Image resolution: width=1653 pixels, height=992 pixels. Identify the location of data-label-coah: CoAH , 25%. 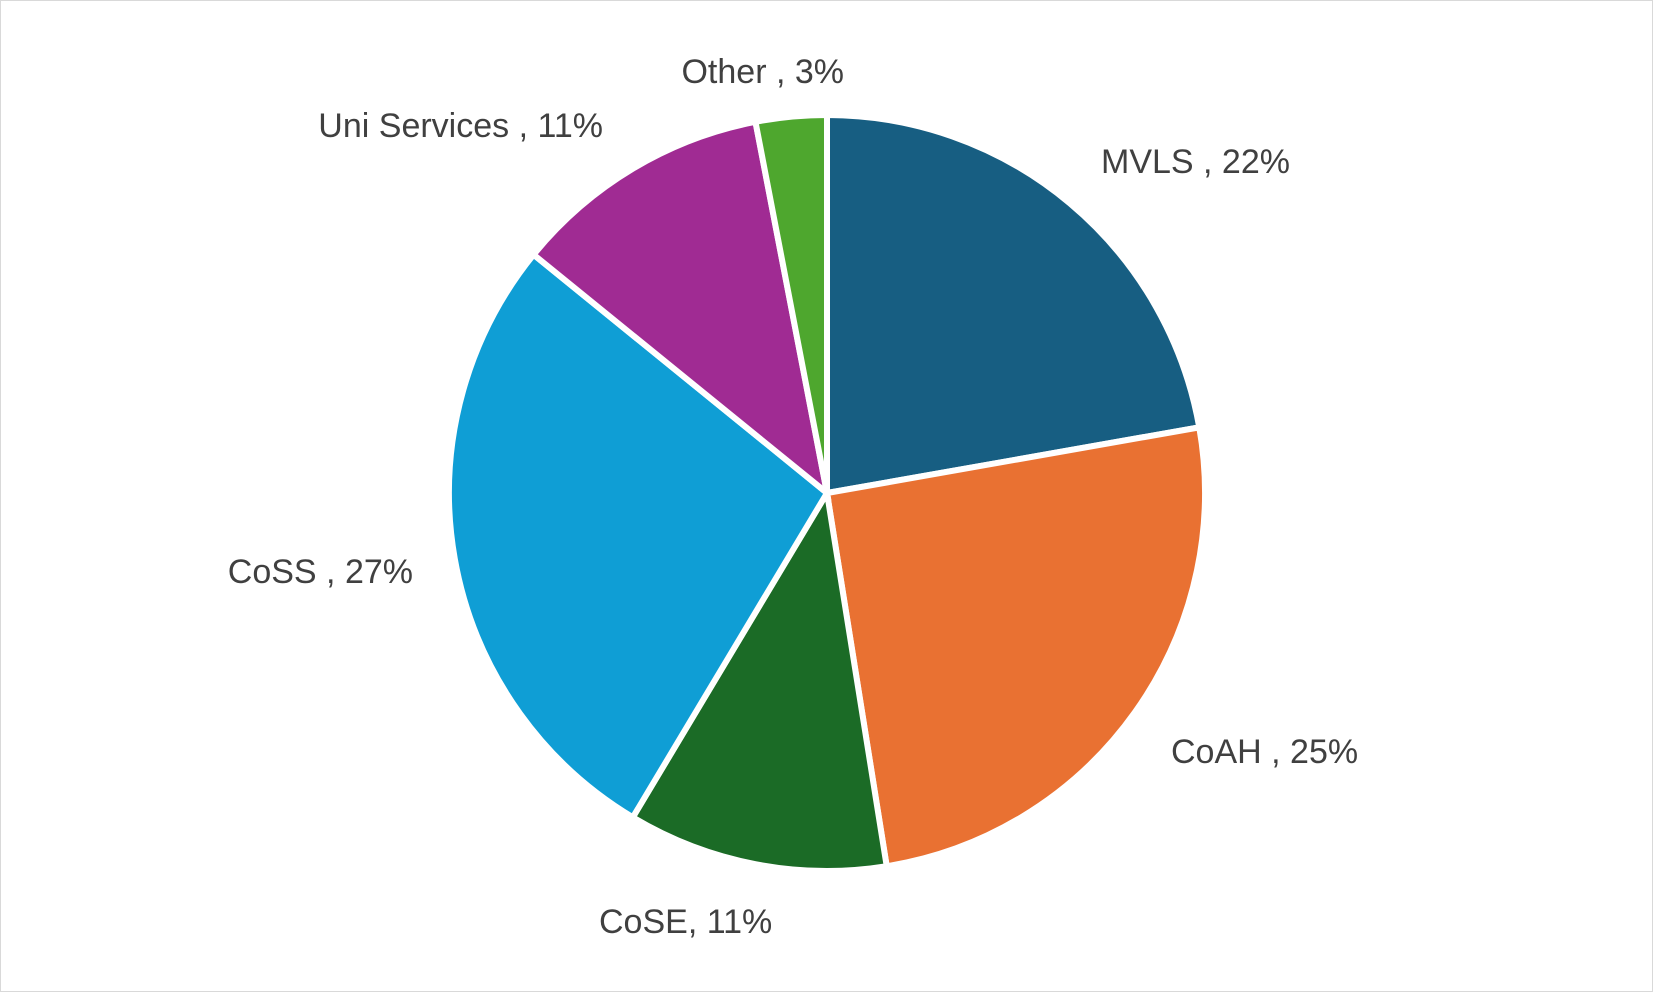
(1264, 752).